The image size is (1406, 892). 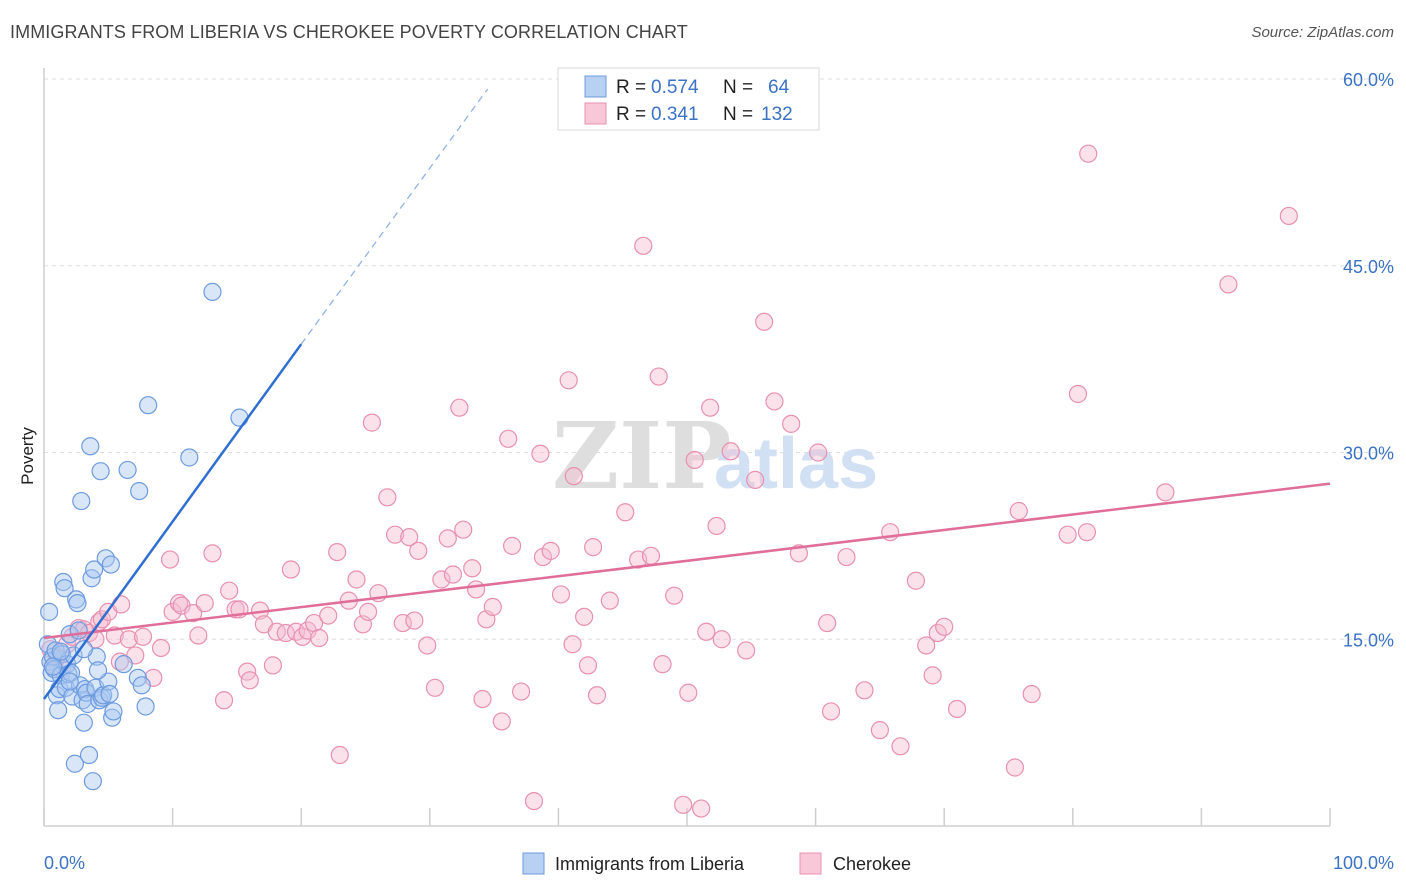 I want to click on bottom-legend-swatch-pink, so click(x=810, y=863).